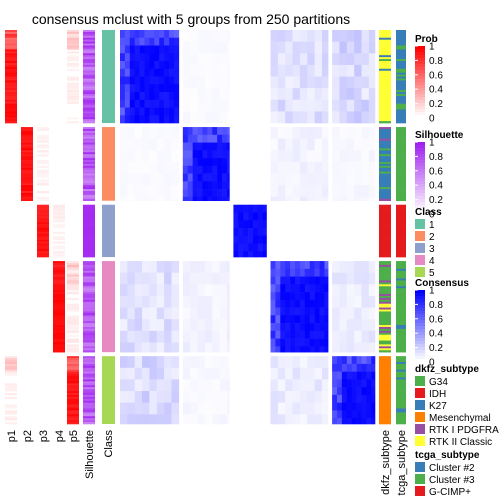 The height and width of the screenshot is (504, 504). Describe the element at coordinates (44, 436) in the screenshot. I see `column-label: p3` at that location.